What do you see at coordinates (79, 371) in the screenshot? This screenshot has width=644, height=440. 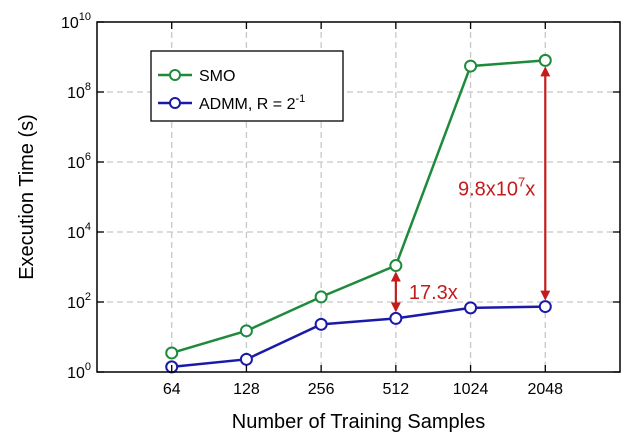 I see `y-tick-label: 10⁰` at bounding box center [79, 371].